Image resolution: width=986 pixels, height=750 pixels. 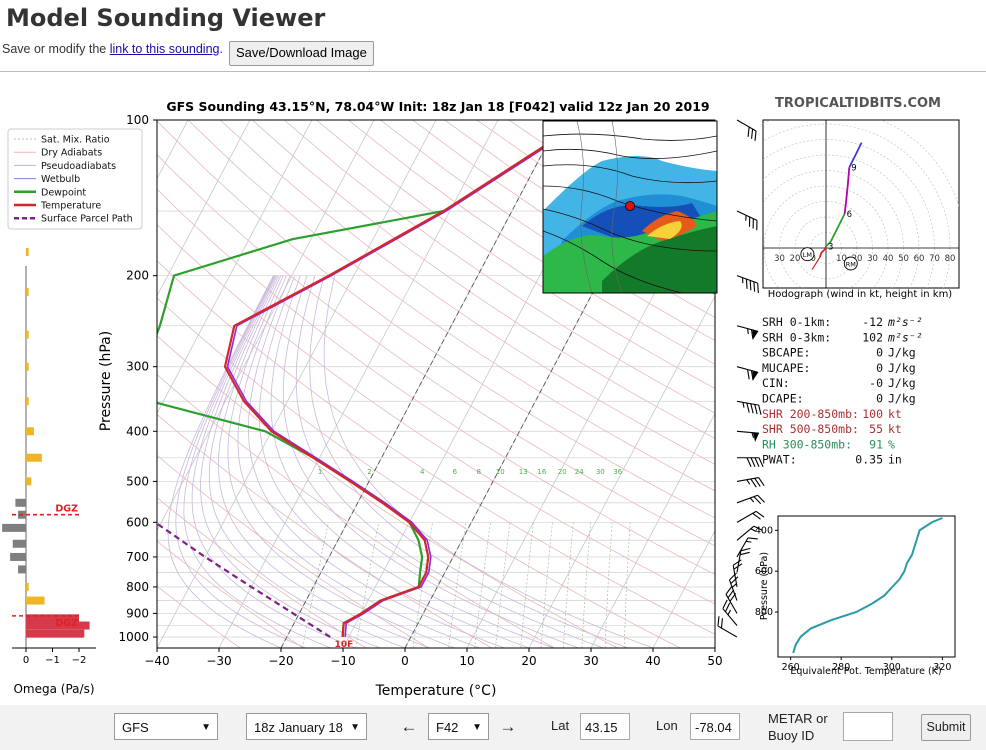 What do you see at coordinates (75, 140) in the screenshot?
I see `legend-item-label: Sat. Mix. Ratio` at bounding box center [75, 140].